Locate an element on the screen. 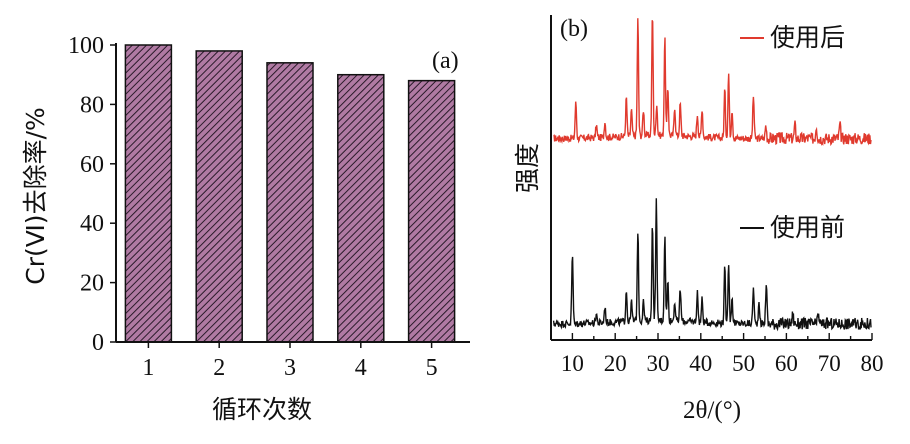 Image resolution: width=910 pixels, height=444 pixels. x-tick-labels: 1 2 3 4 5 is located at coordinates (289, 368).